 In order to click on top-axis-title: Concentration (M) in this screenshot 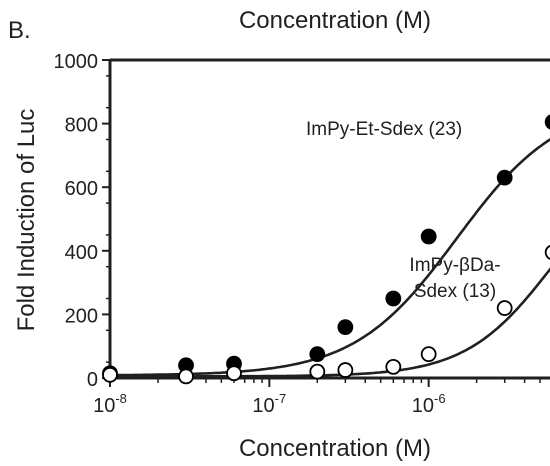, I will do `click(335, 20)`.